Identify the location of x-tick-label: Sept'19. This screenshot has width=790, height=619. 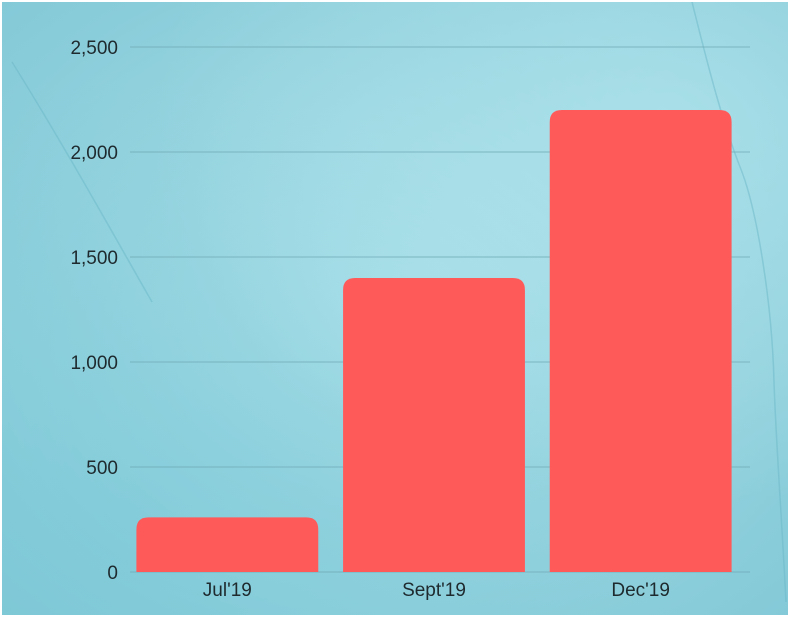
(434, 590).